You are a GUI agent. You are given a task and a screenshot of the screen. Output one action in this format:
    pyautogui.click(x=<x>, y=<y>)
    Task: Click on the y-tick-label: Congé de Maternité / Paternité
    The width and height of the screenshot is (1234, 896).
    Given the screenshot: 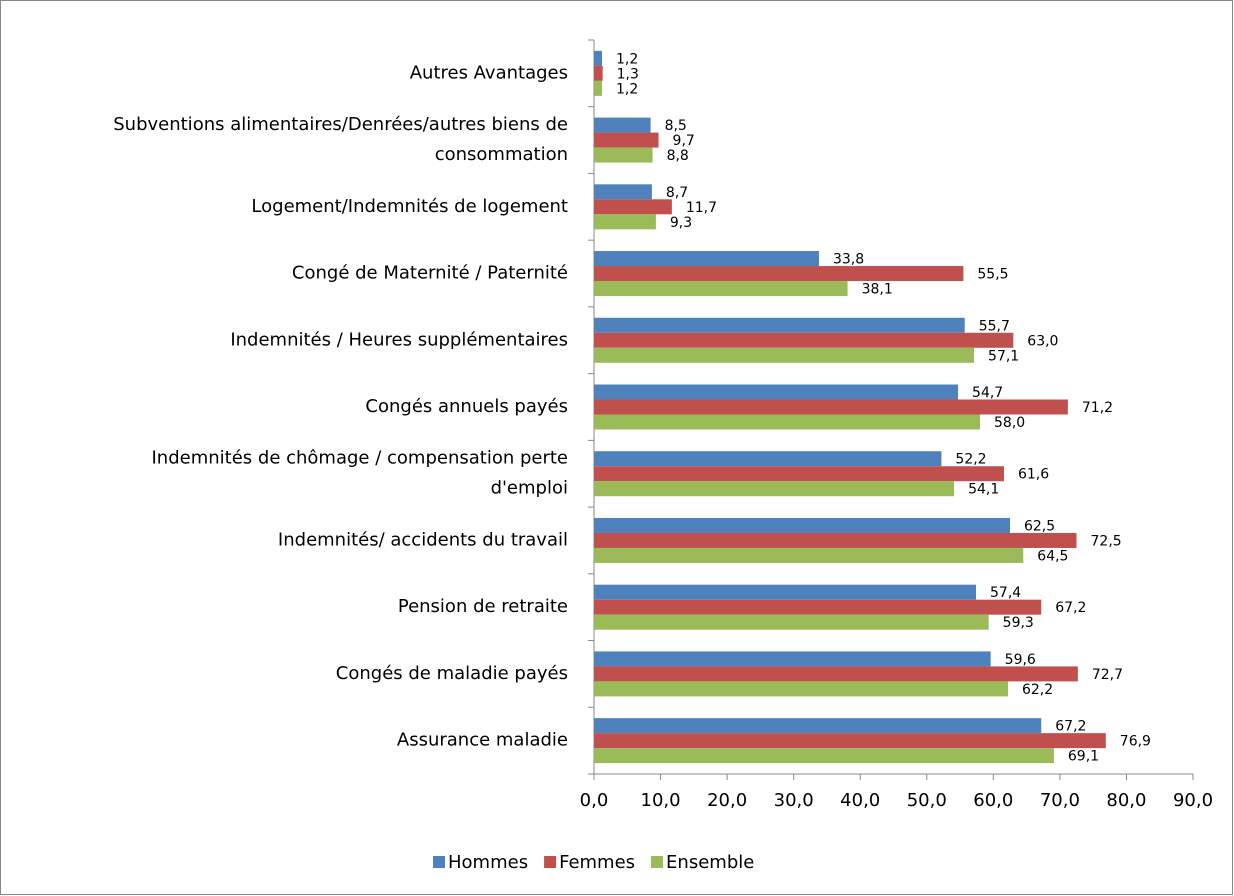 What is the action you would take?
    pyautogui.click(x=430, y=273)
    